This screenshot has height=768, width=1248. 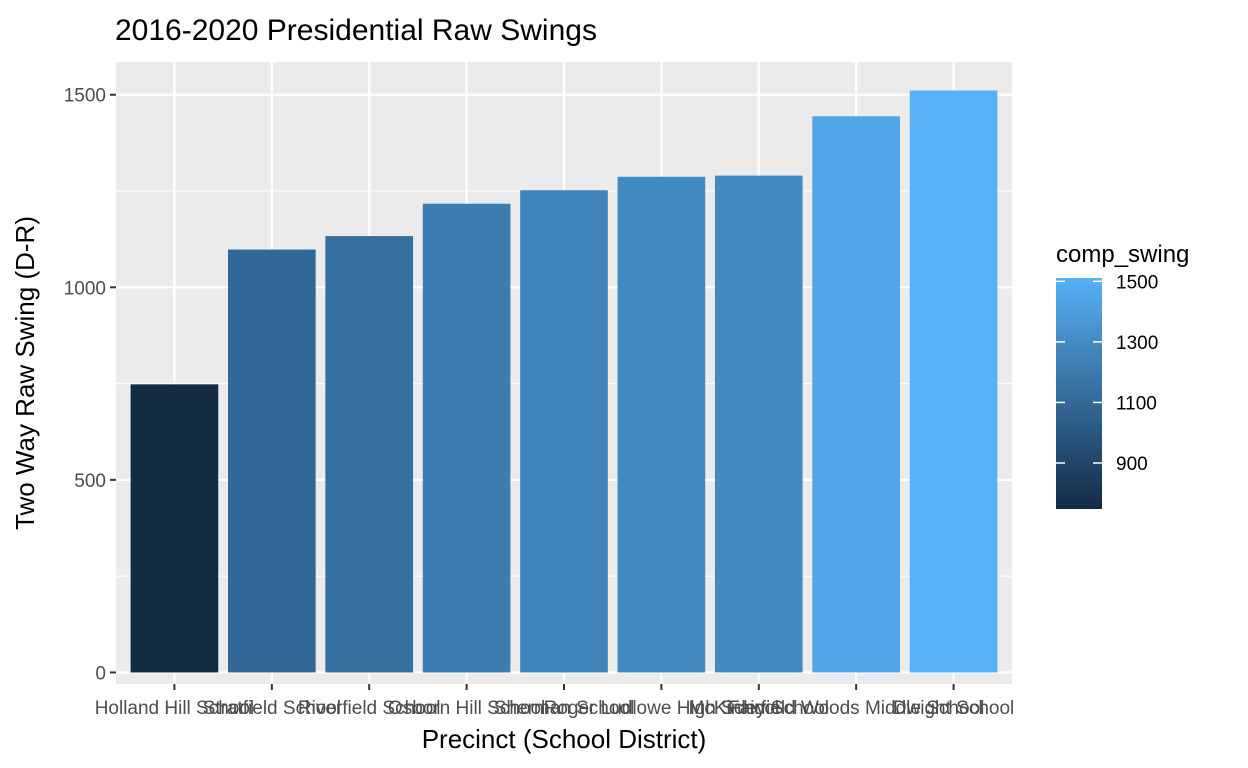 I want to click on chart-title: 2016-2020 Presidential Raw Swings, so click(x=356, y=30).